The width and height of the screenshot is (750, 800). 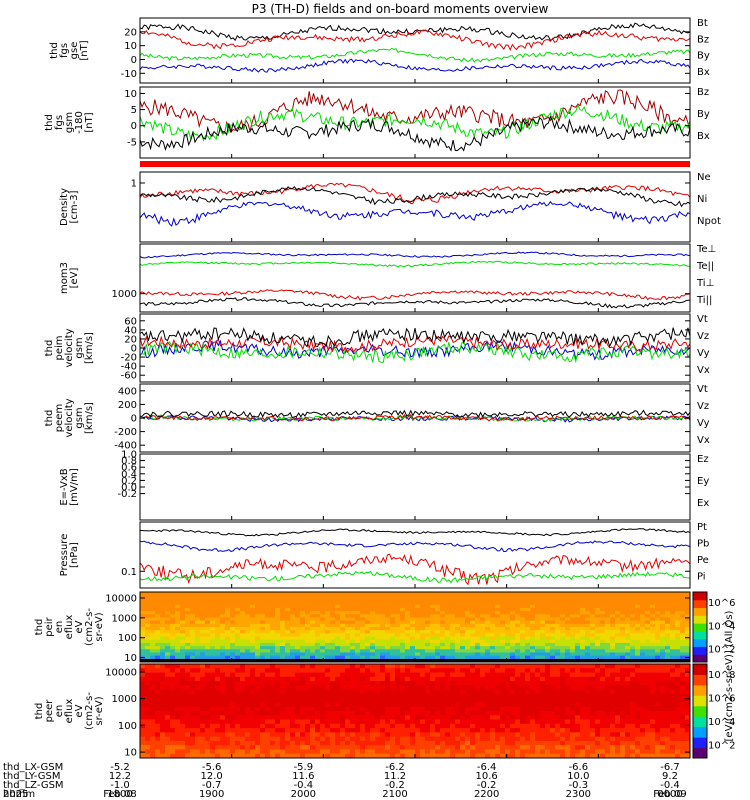 I want to click on series-line-vt, so click(x=415, y=414).